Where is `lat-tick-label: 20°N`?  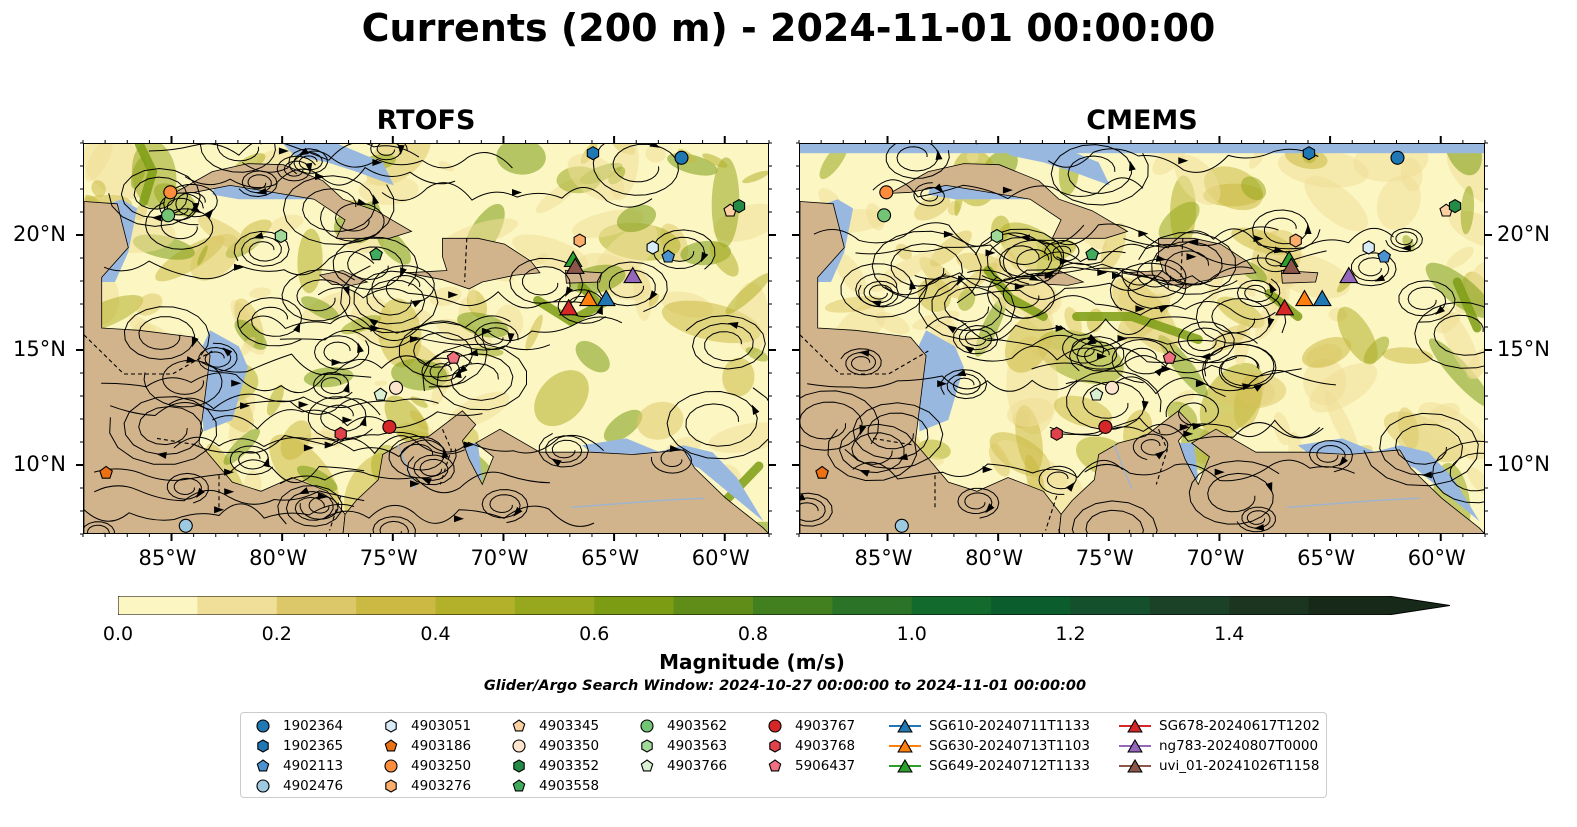 lat-tick-label: 20°N is located at coordinates (1523, 234).